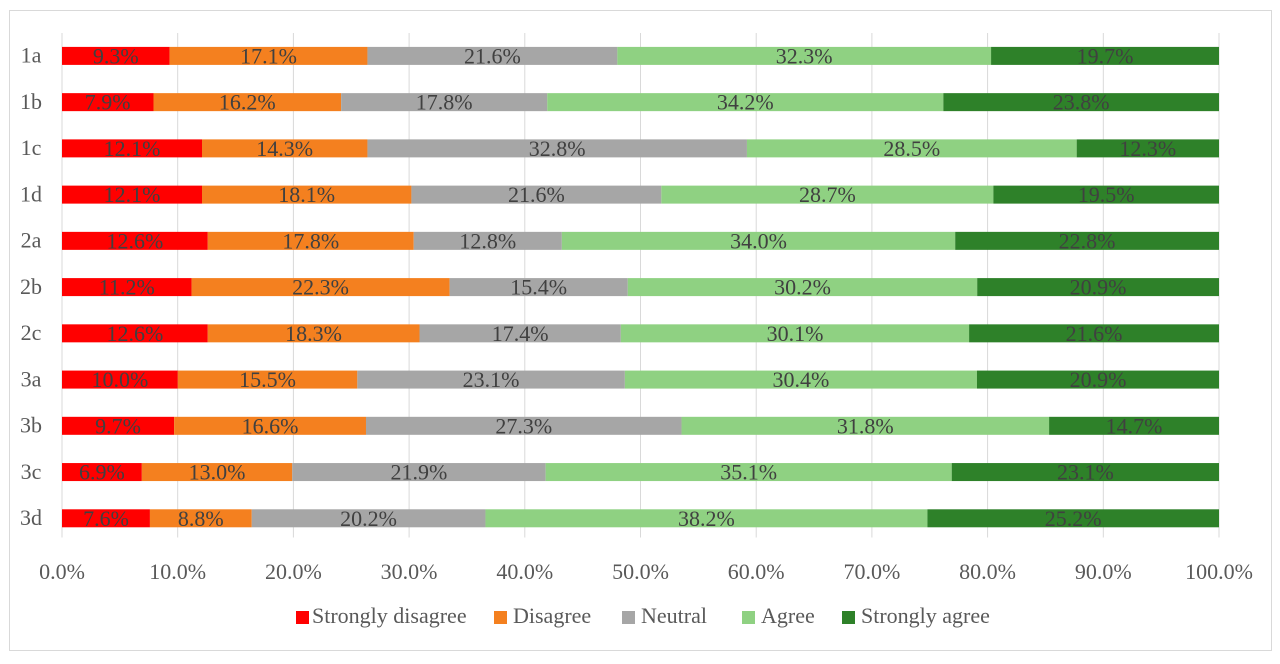  What do you see at coordinates (1219, 571) in the screenshot?
I see `svg-text: 100.0%` at bounding box center [1219, 571].